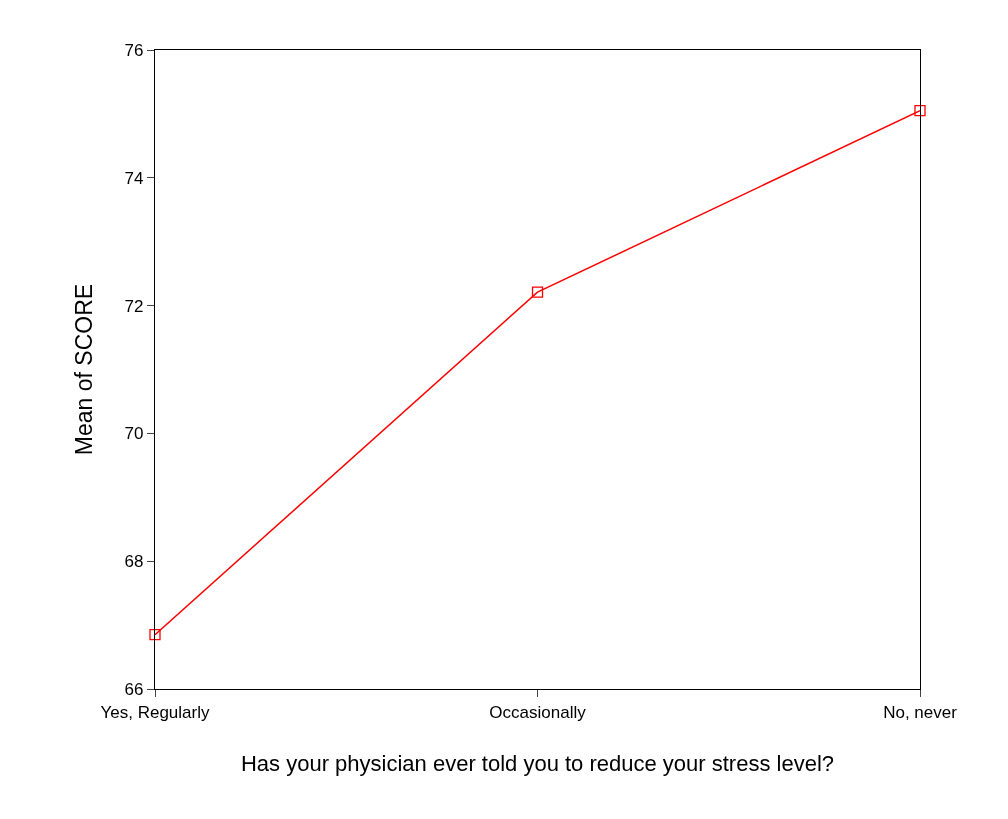 The height and width of the screenshot is (819, 1008). What do you see at coordinates (134, 50) in the screenshot?
I see `y-tick-label: 76` at bounding box center [134, 50].